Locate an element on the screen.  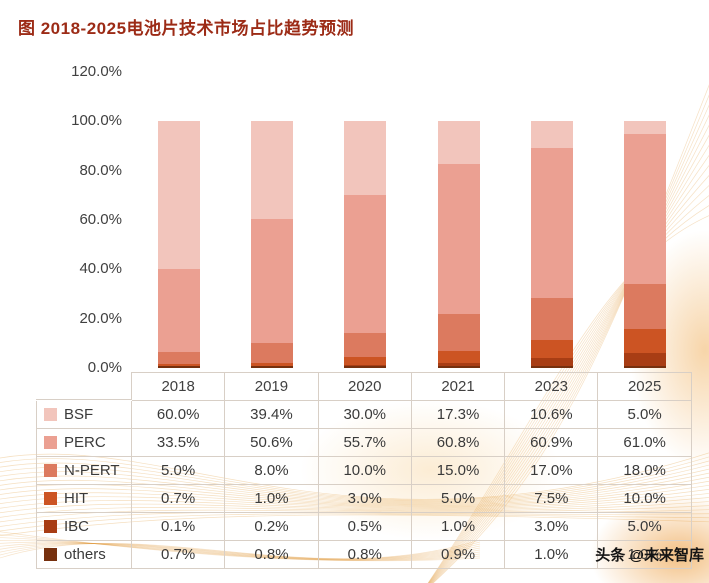
y-axis: 0.0% 20.0% 40.0% 60.0% 80.0% 100.0% 120.0% is located at coordinates (78, 219).